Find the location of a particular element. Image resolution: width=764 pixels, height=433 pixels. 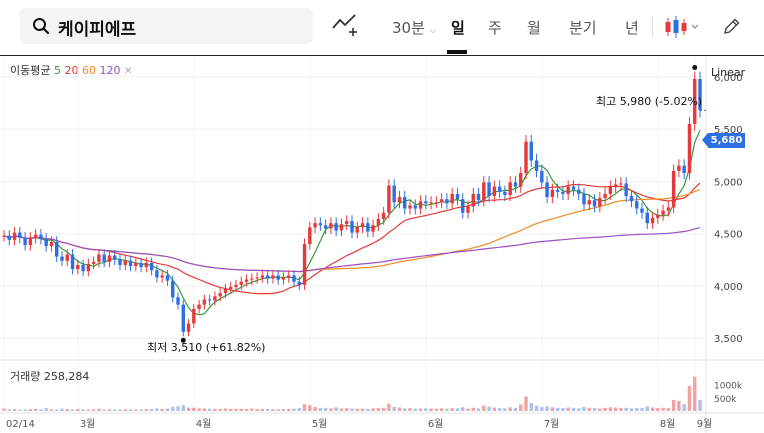

scale-type-button: Linear is located at coordinates (728, 72).